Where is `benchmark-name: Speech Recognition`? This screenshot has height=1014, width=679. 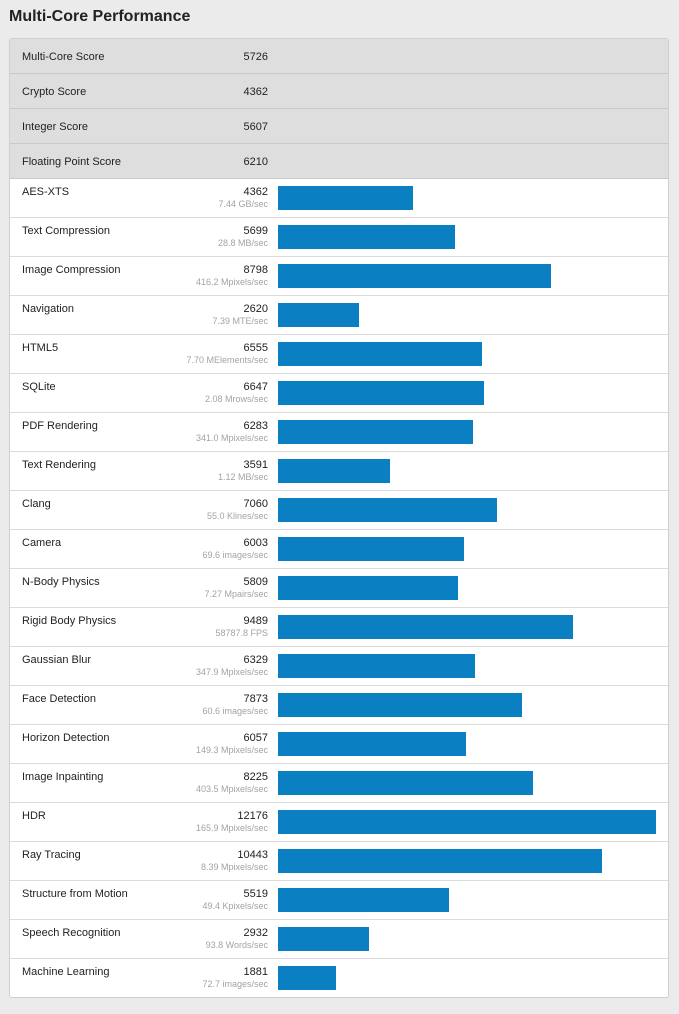 benchmark-name: Speech Recognition is located at coordinates (71, 933).